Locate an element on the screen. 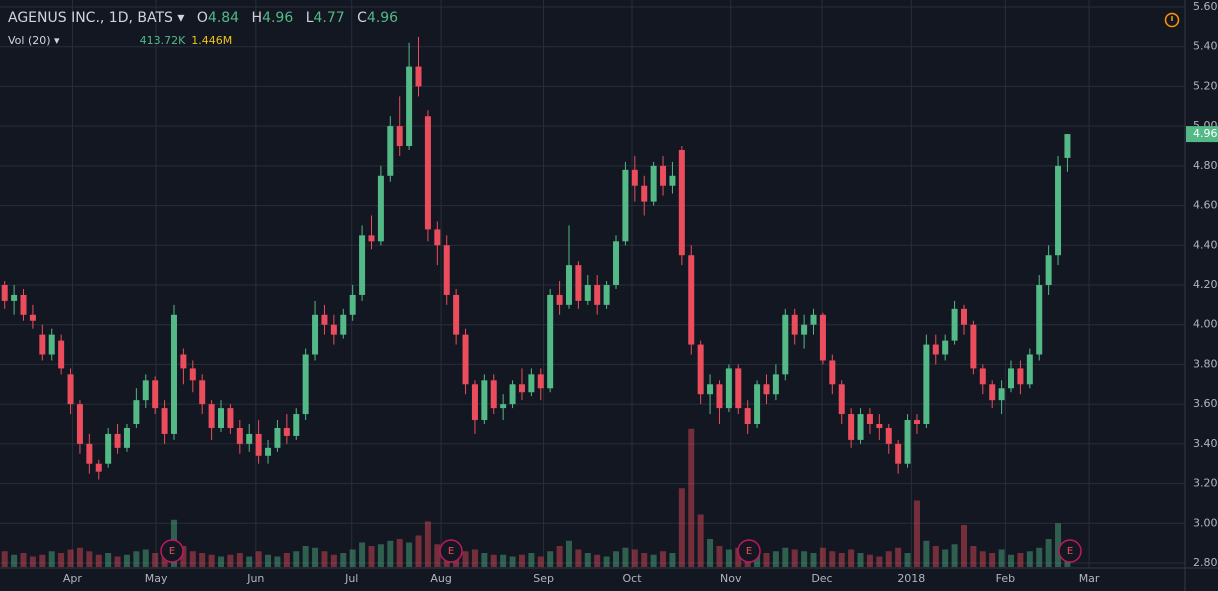 The image size is (1218, 591). alert-icon is located at coordinates (1172, 20).